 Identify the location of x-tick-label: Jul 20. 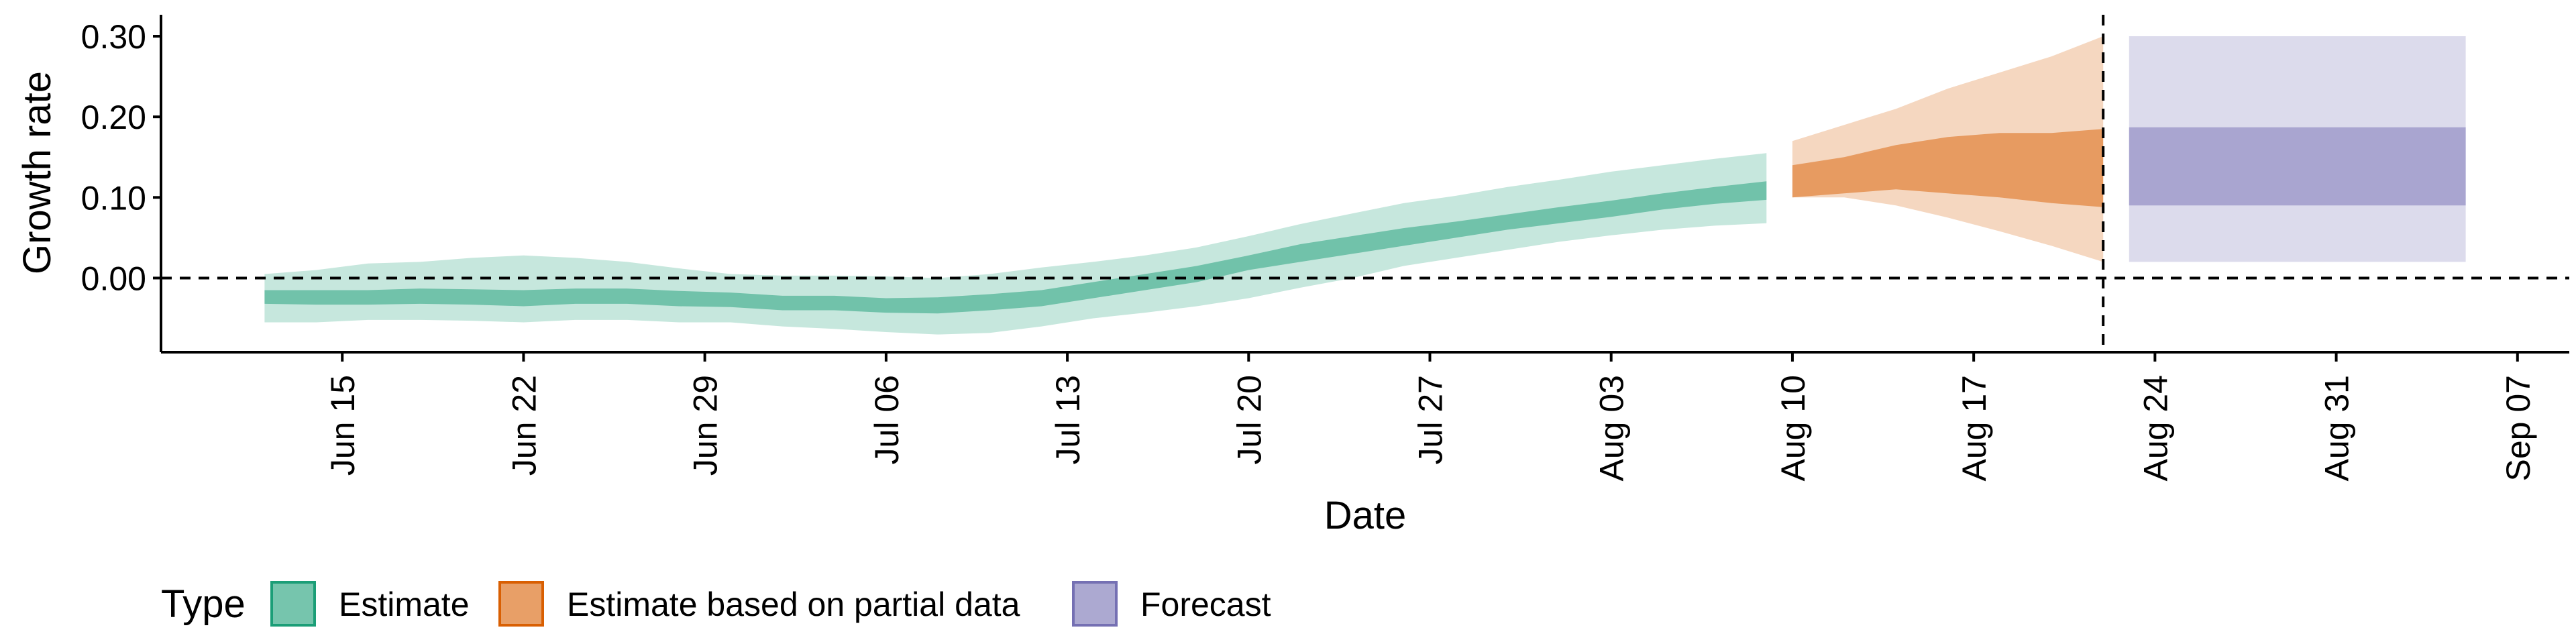
(1249, 419).